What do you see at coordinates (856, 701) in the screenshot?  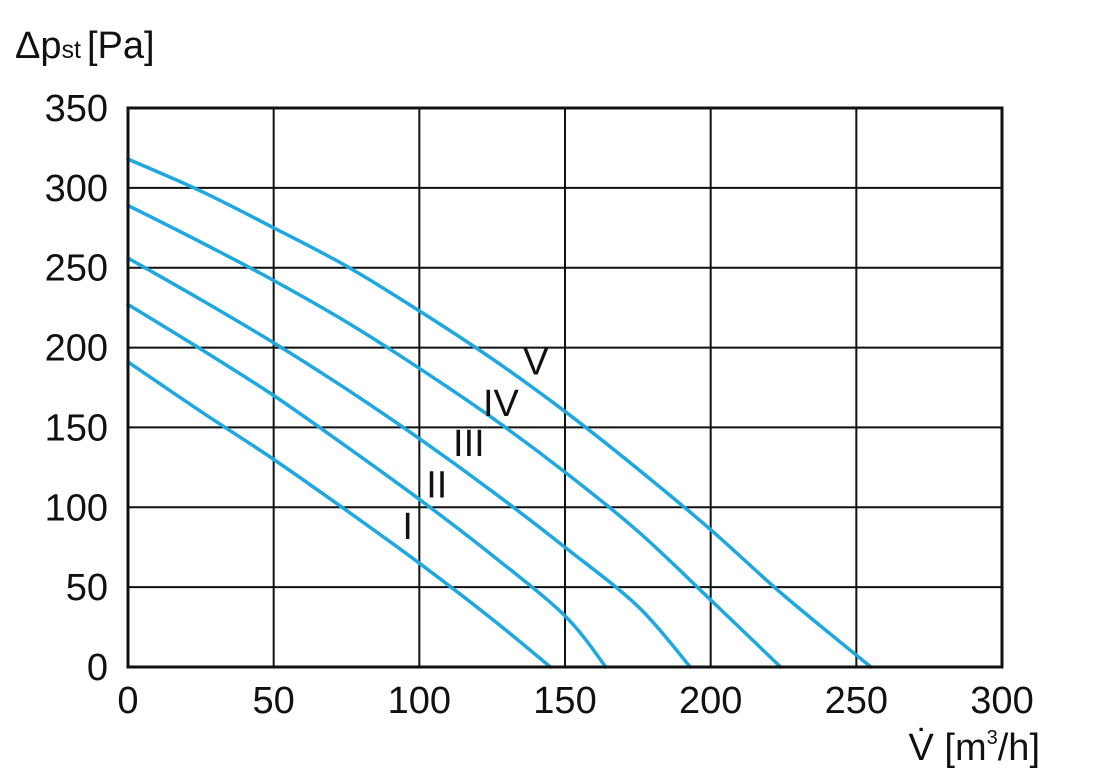 I see `x-tick-label: 250` at bounding box center [856, 701].